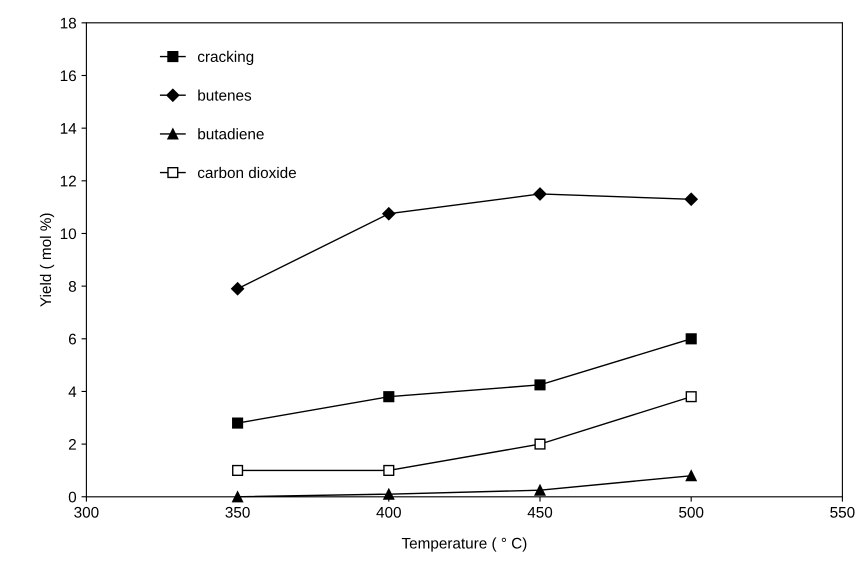 Image resolution: width=864 pixels, height=571 pixels. I want to click on y-tick-label: 12, so click(68, 181).